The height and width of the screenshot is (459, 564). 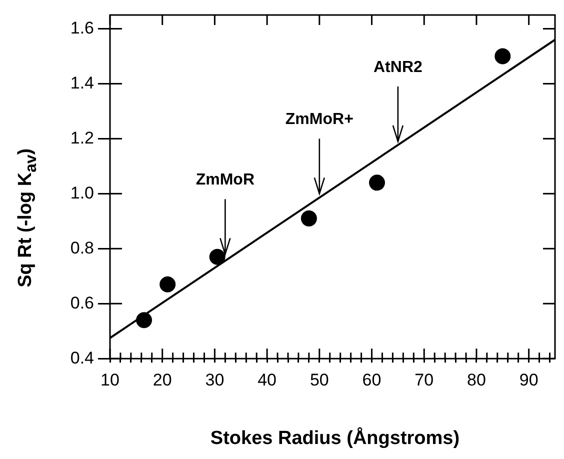 What do you see at coordinates (424, 380) in the screenshot?
I see `x-tick-label: 70` at bounding box center [424, 380].